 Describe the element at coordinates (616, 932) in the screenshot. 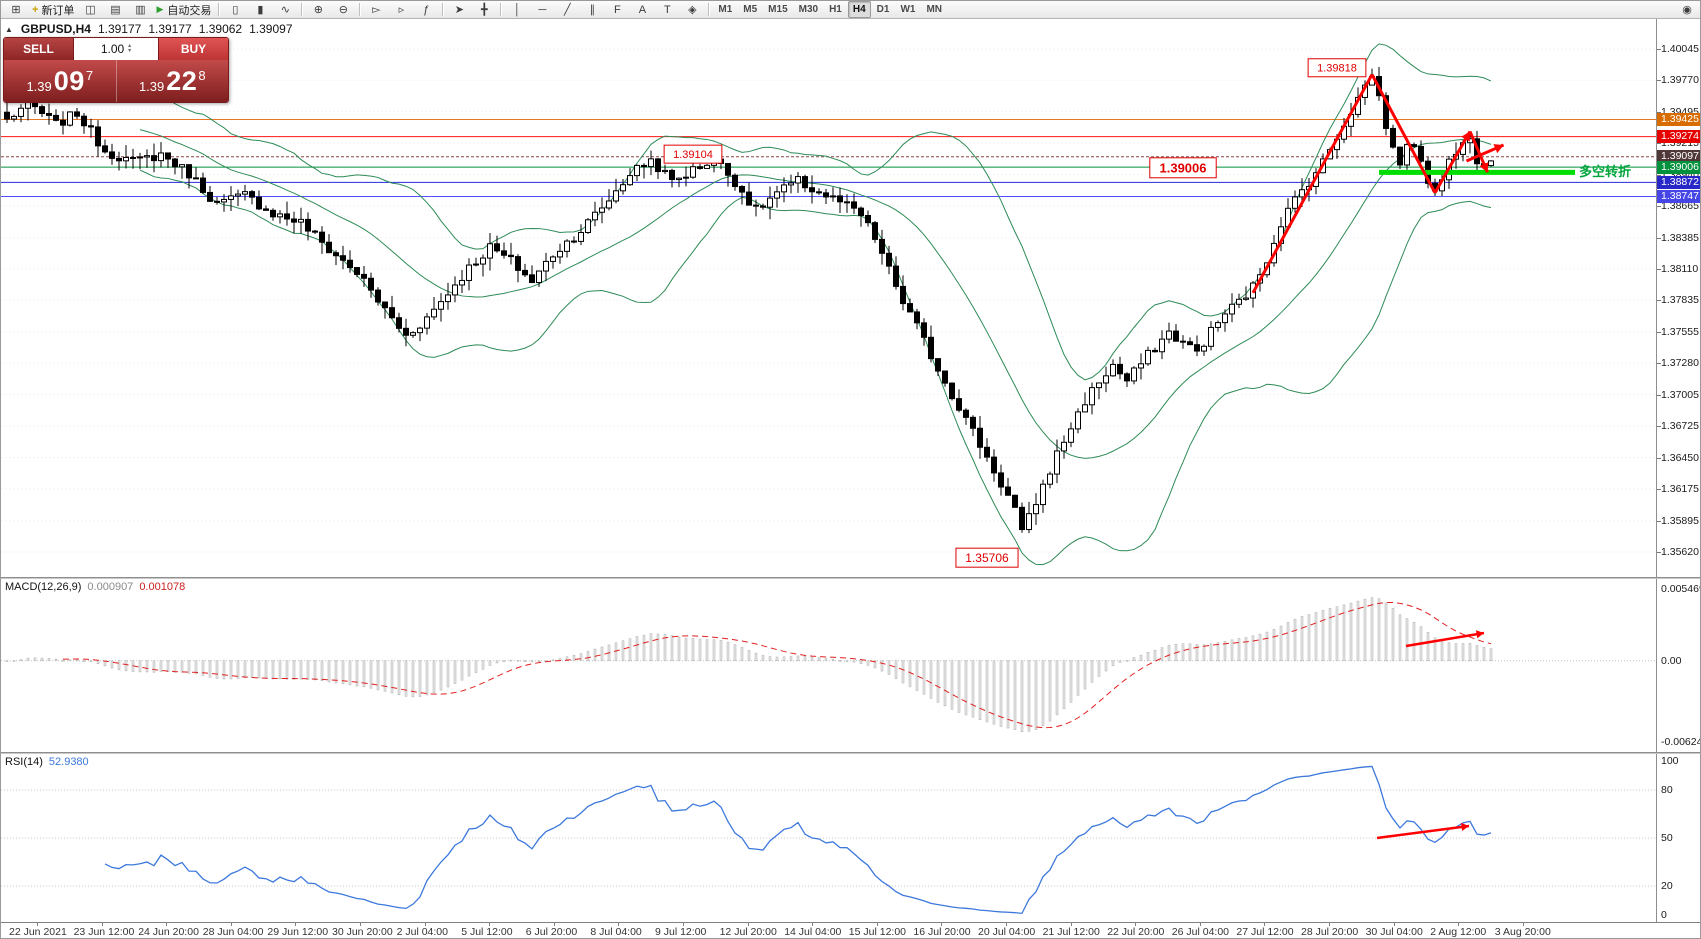

I see `time-axis-label: 8 Jul 04:00` at that location.